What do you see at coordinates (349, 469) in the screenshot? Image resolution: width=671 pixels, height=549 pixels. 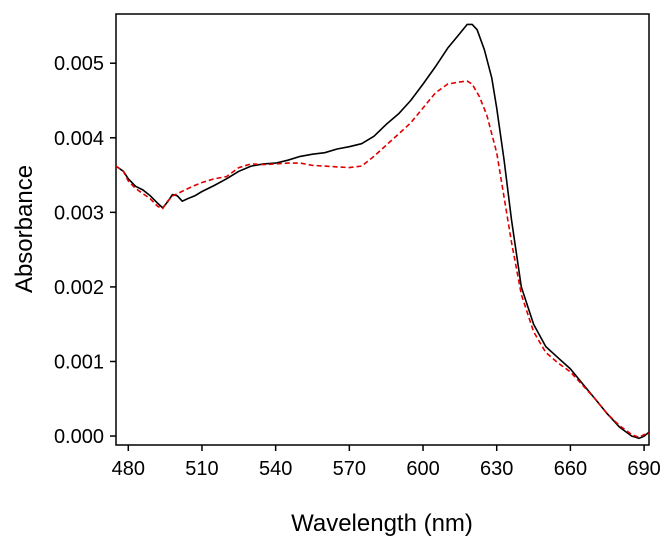 I see `x-tick-label: 570` at bounding box center [349, 469].